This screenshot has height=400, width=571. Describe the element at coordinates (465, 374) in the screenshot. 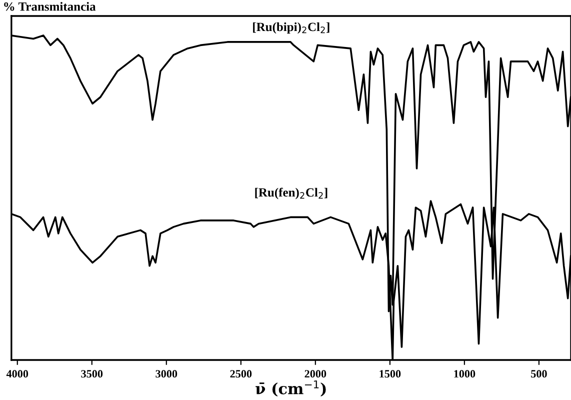

I see `x-tick-label: 1000` at that location.